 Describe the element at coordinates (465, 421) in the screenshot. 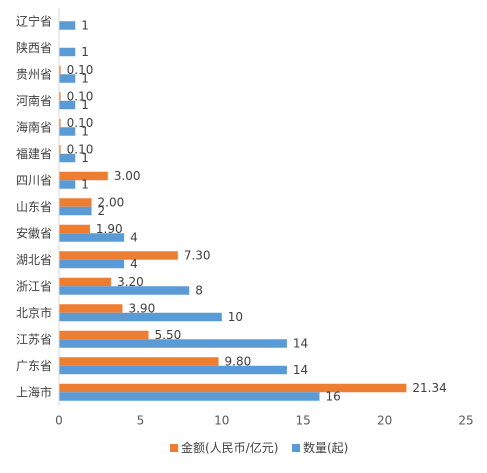

I see `x-tick-label: 25` at that location.